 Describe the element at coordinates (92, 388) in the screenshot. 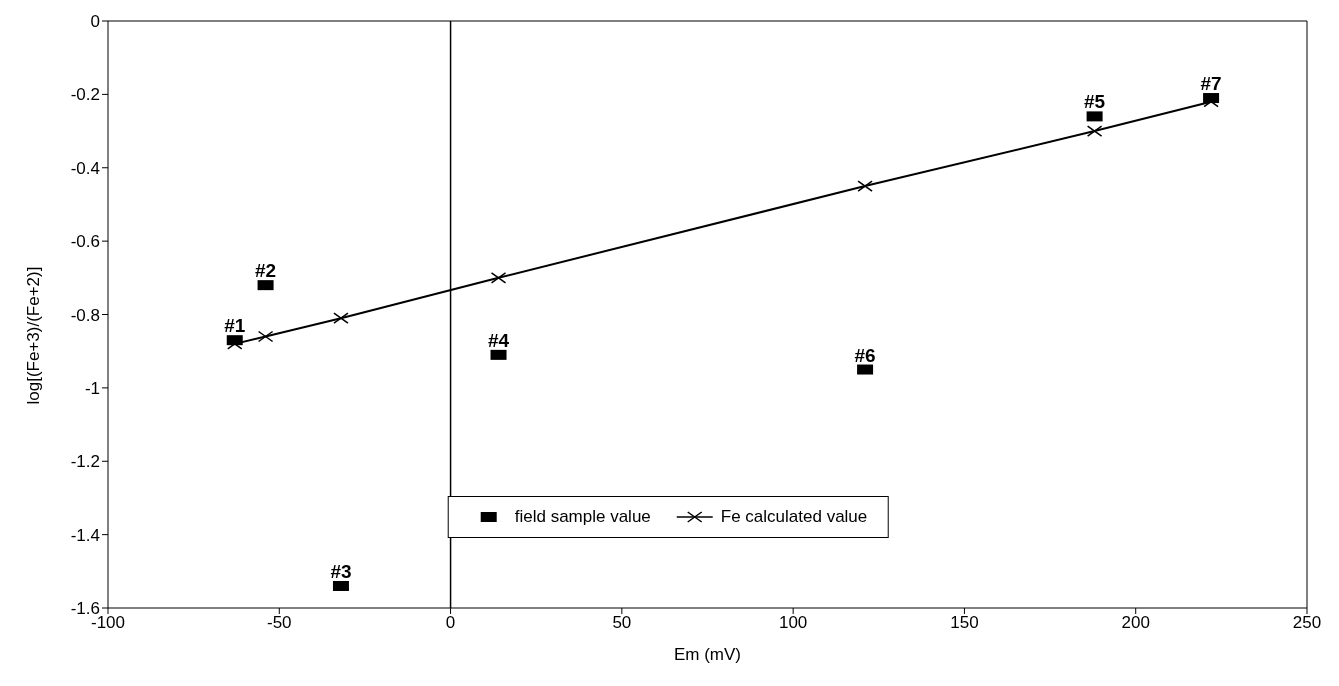

I see `y-tick-label: -1` at that location.